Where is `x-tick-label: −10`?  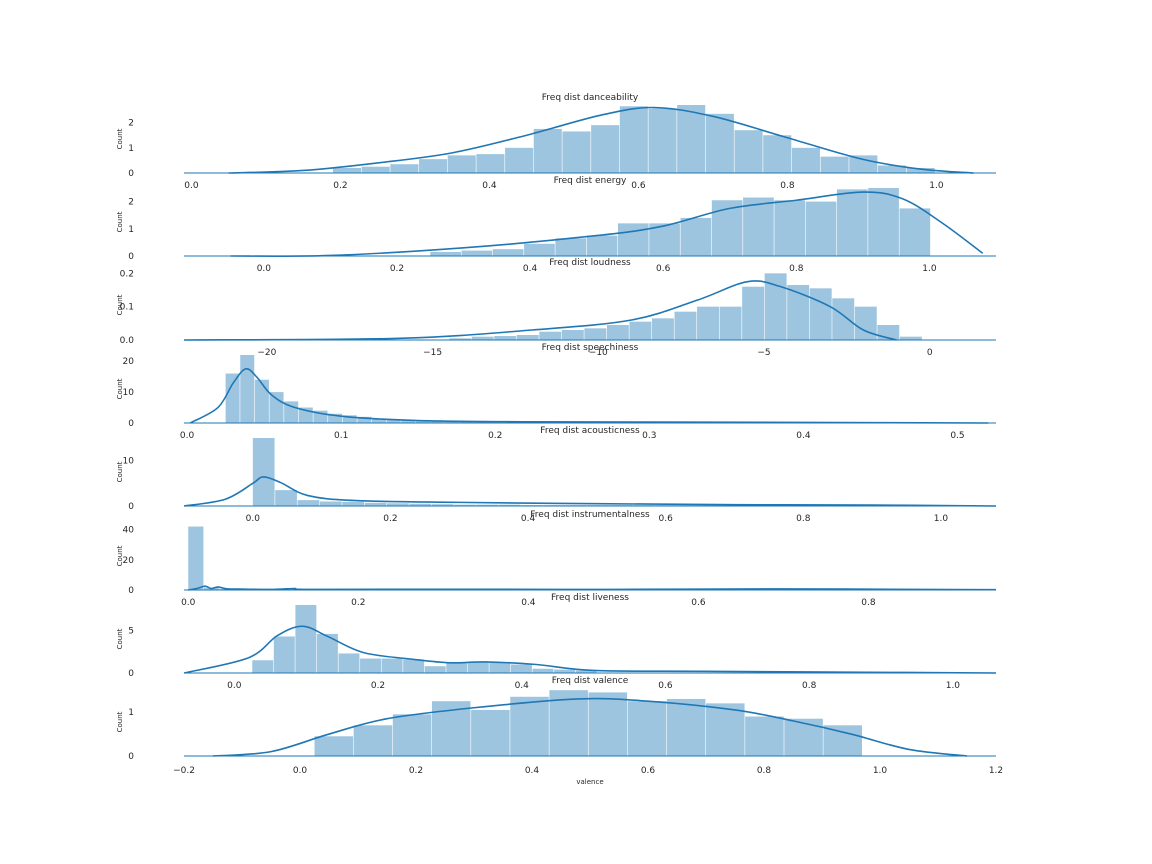
x-tick-label: −10 is located at coordinates (598, 353).